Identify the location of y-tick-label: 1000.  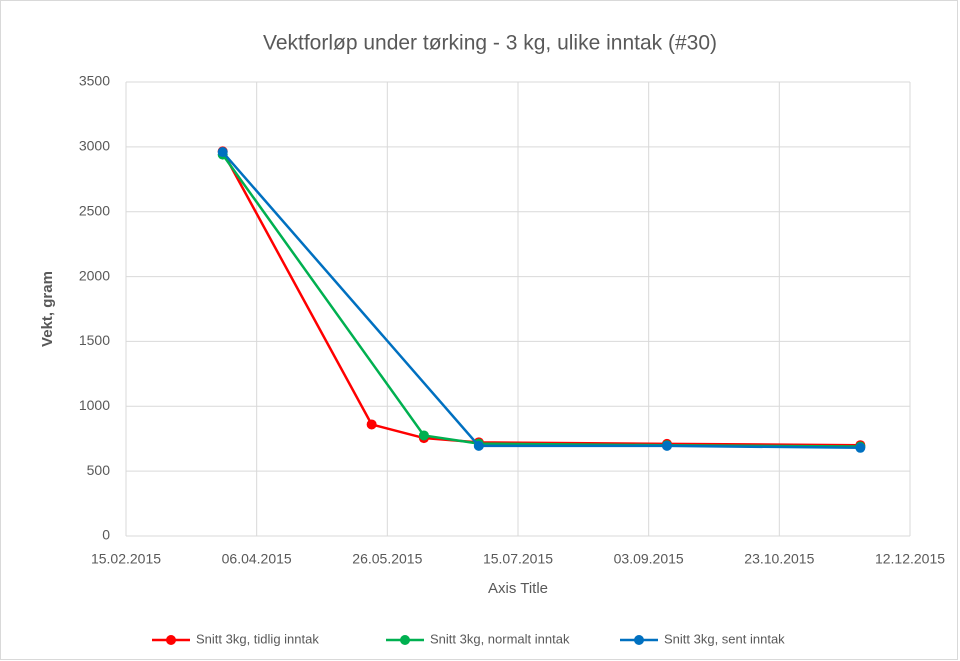
(94, 405).